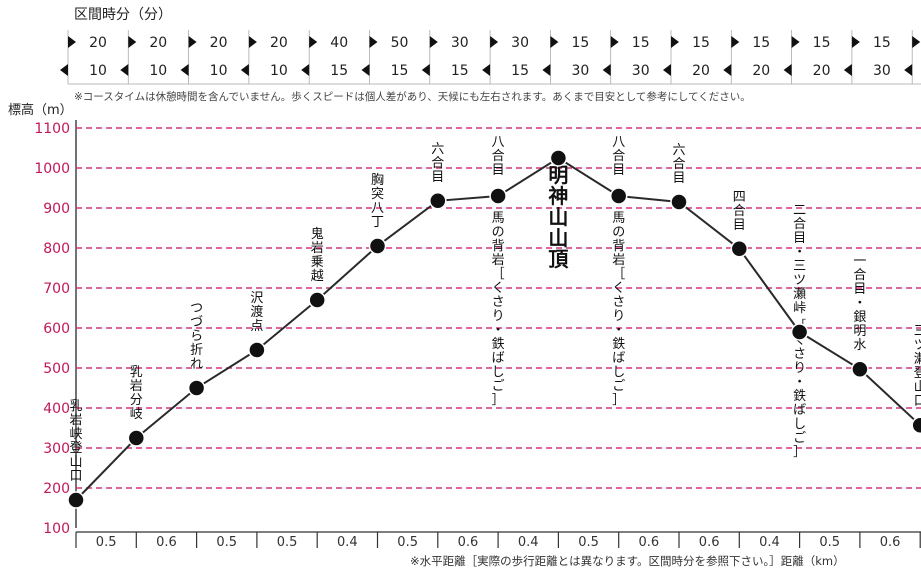  What do you see at coordinates (196, 336) in the screenshot?
I see `waypoint-label: つづら折れ` at bounding box center [196, 336].